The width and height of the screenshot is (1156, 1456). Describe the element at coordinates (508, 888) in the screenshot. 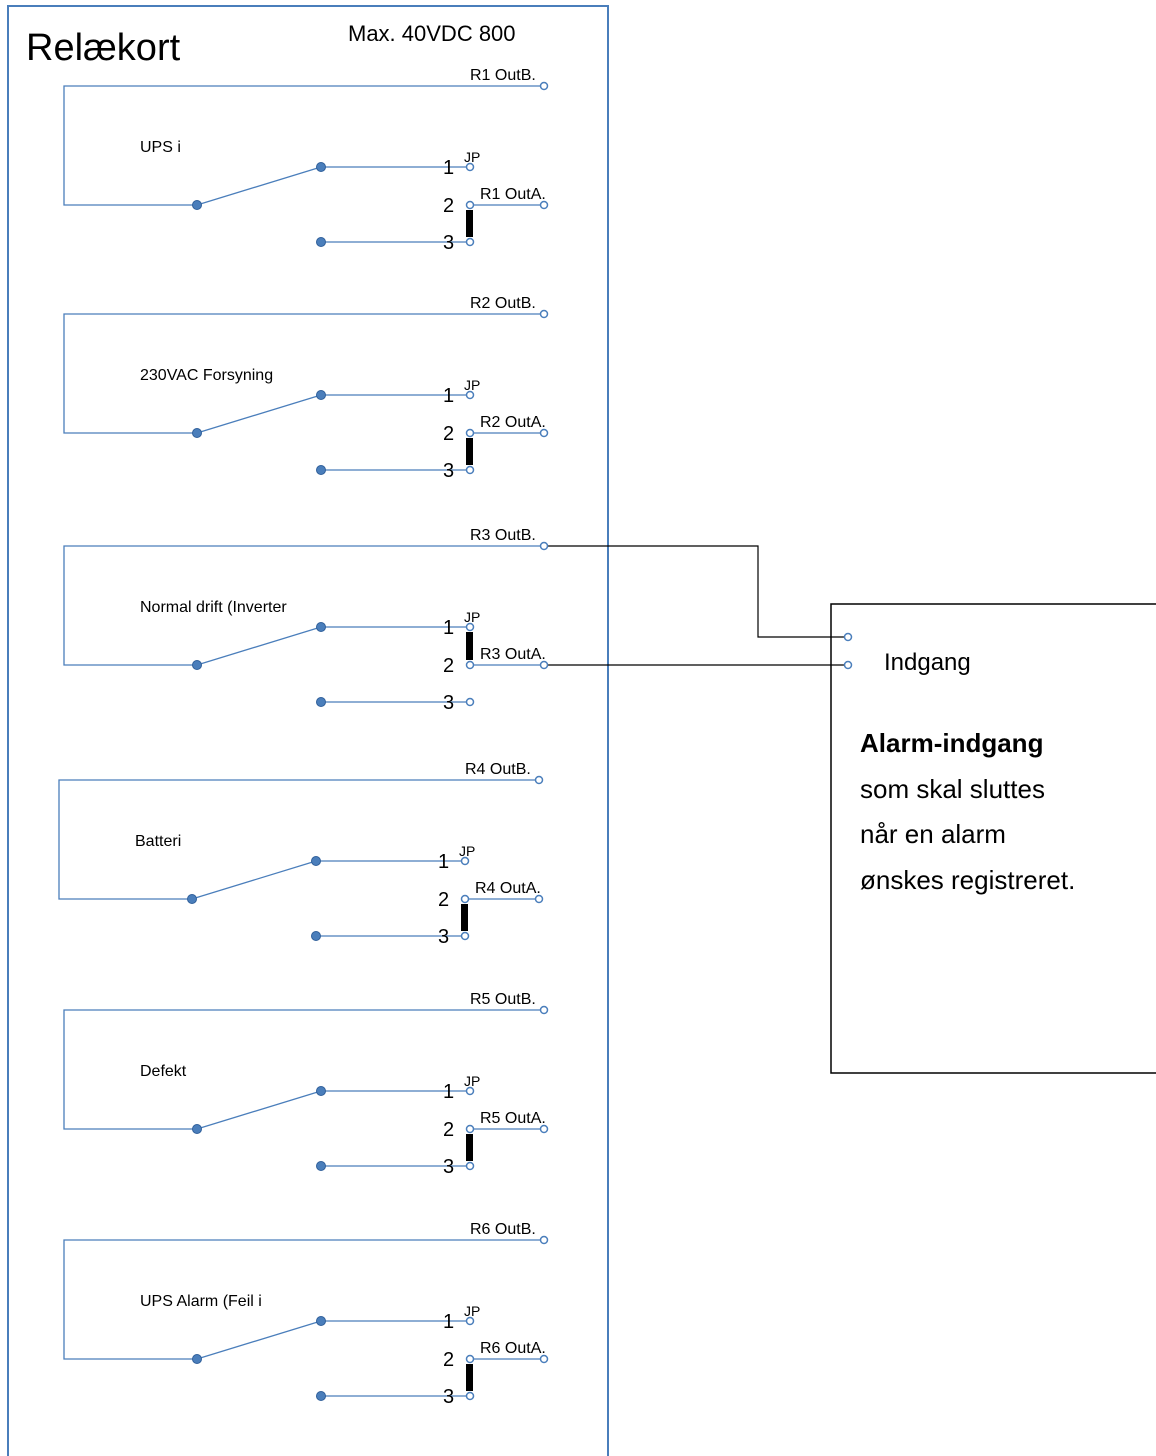

I see `out-a-label: R4 OutA.` at that location.